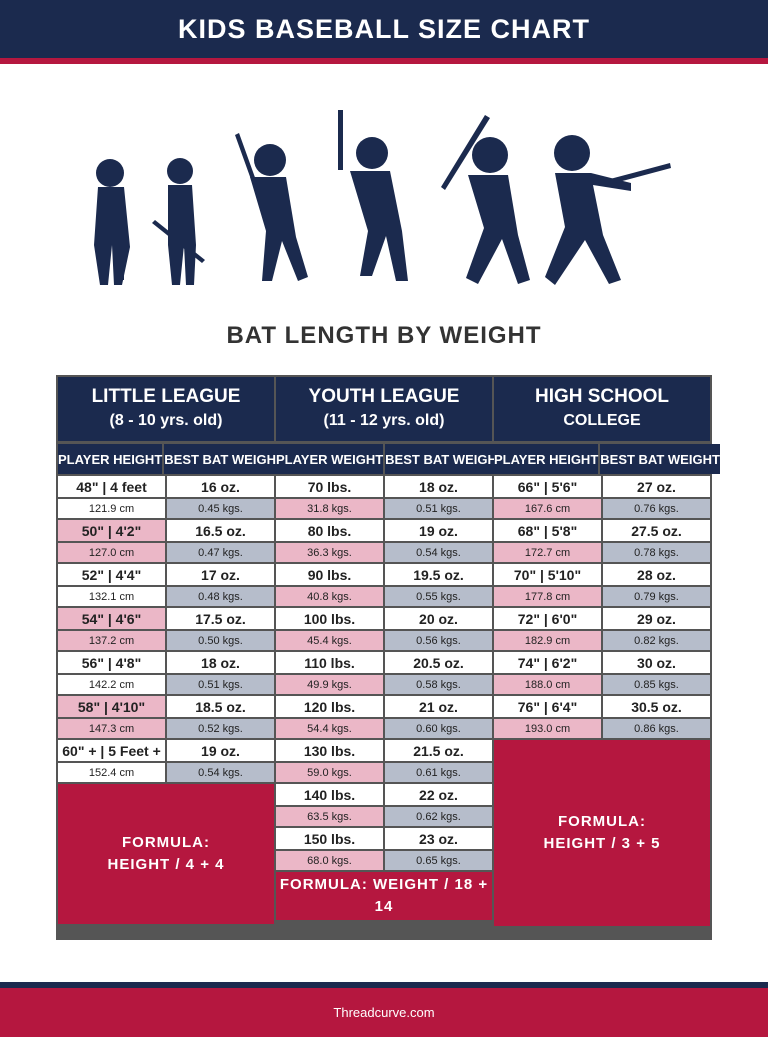 The height and width of the screenshot is (1037, 768). Describe the element at coordinates (166, 420) in the screenshot. I see `title-line: (8 - 10 yrs. old)` at that location.